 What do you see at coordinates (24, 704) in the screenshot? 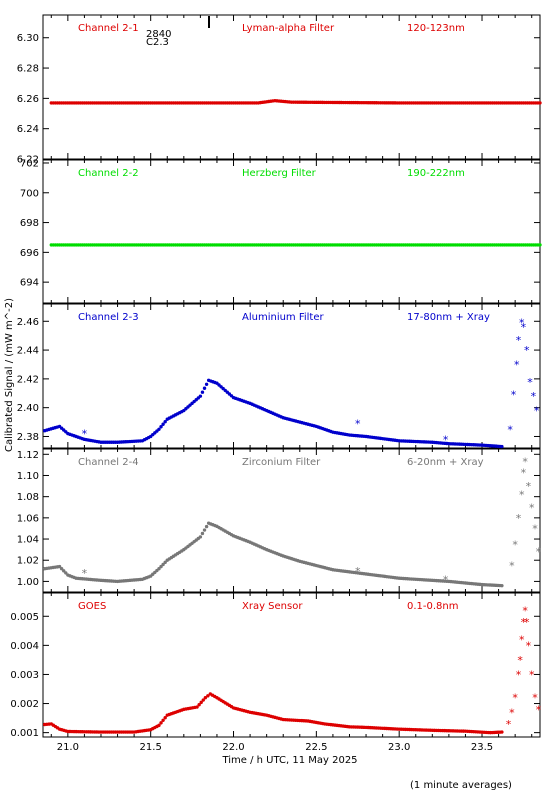
I see `y-tick-label: 0.002` at bounding box center [24, 704].